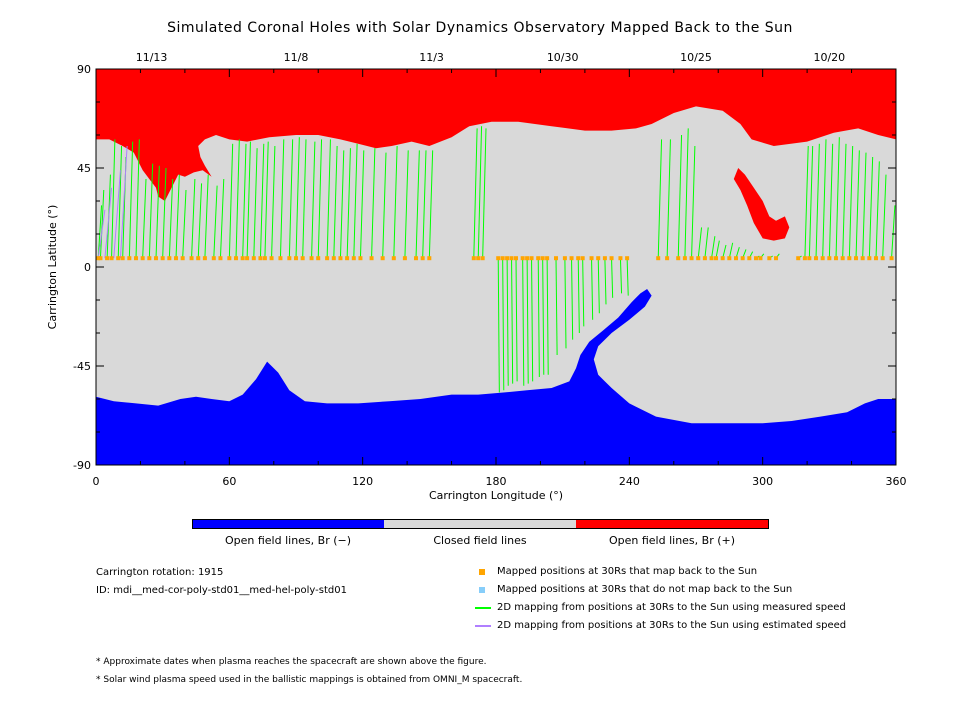 The height and width of the screenshot is (720, 960). I want to click on colorbar-negative, so click(288, 524).